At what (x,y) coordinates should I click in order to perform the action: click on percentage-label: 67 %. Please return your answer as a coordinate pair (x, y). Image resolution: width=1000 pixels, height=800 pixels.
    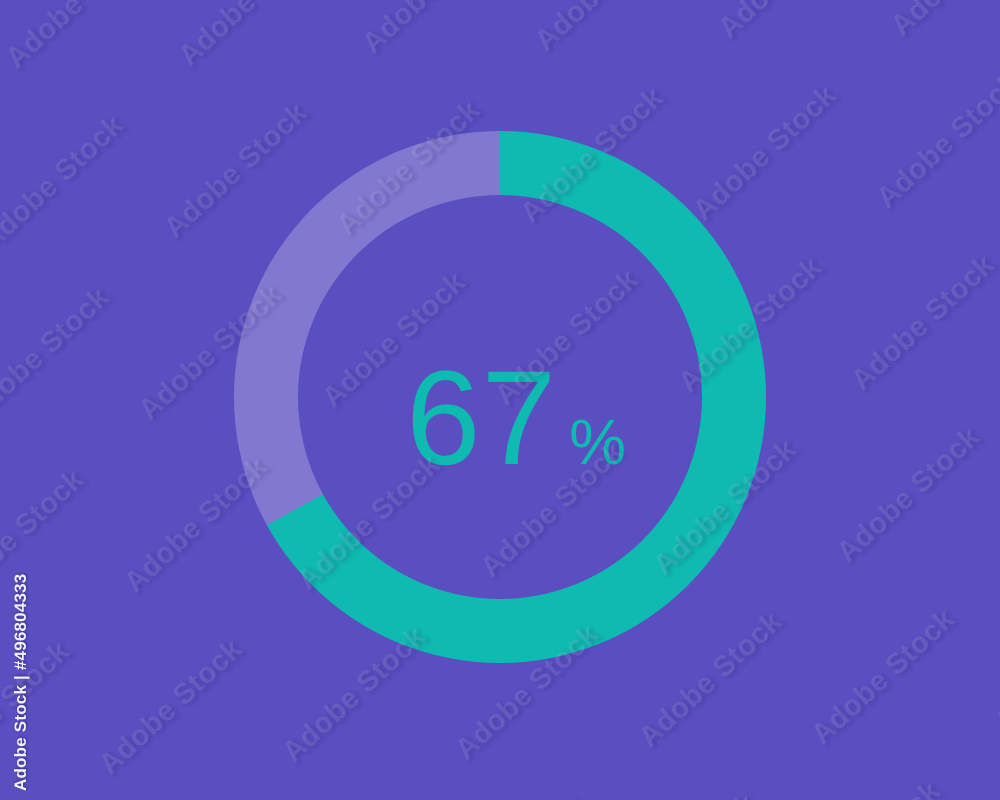
    Looking at the image, I should click on (516, 418).